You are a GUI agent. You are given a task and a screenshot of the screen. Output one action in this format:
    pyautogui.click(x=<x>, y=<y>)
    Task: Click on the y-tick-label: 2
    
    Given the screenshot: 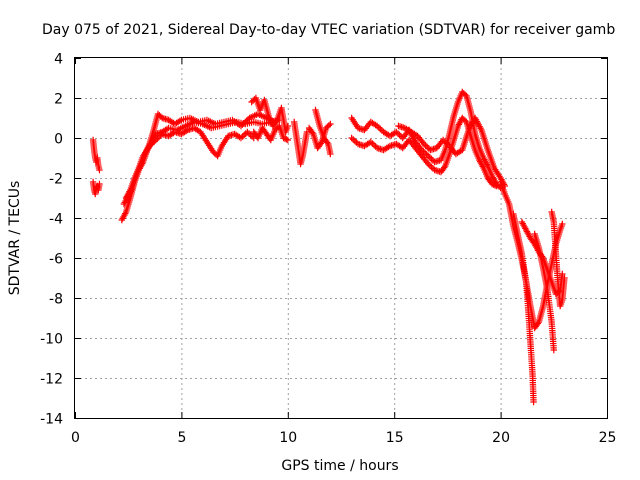 What is the action you would take?
    pyautogui.click(x=58, y=100)
    